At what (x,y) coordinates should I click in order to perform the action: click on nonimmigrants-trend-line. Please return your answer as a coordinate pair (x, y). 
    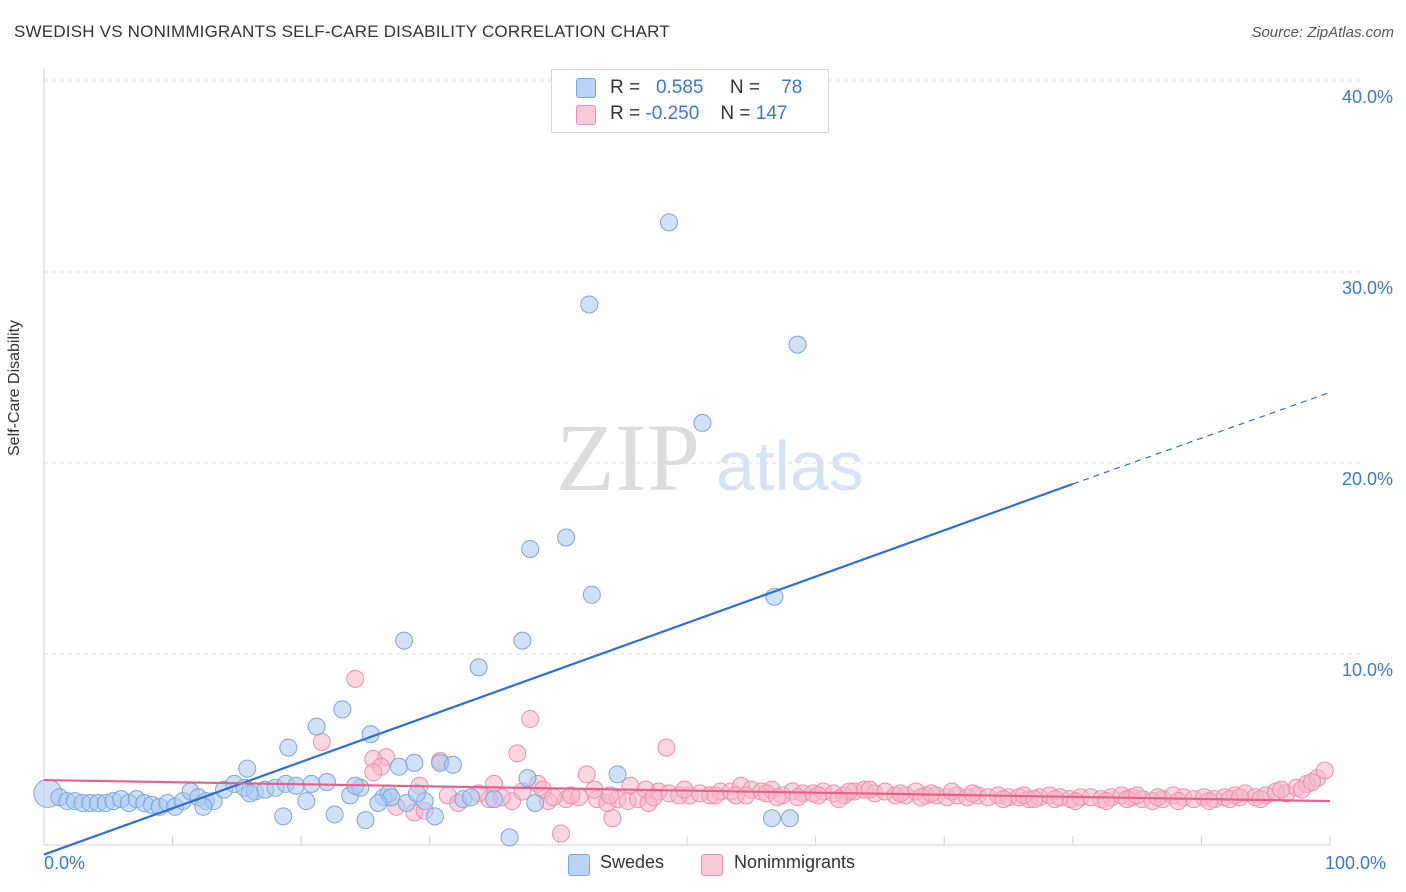
    Looking at the image, I should click on (687, 790).